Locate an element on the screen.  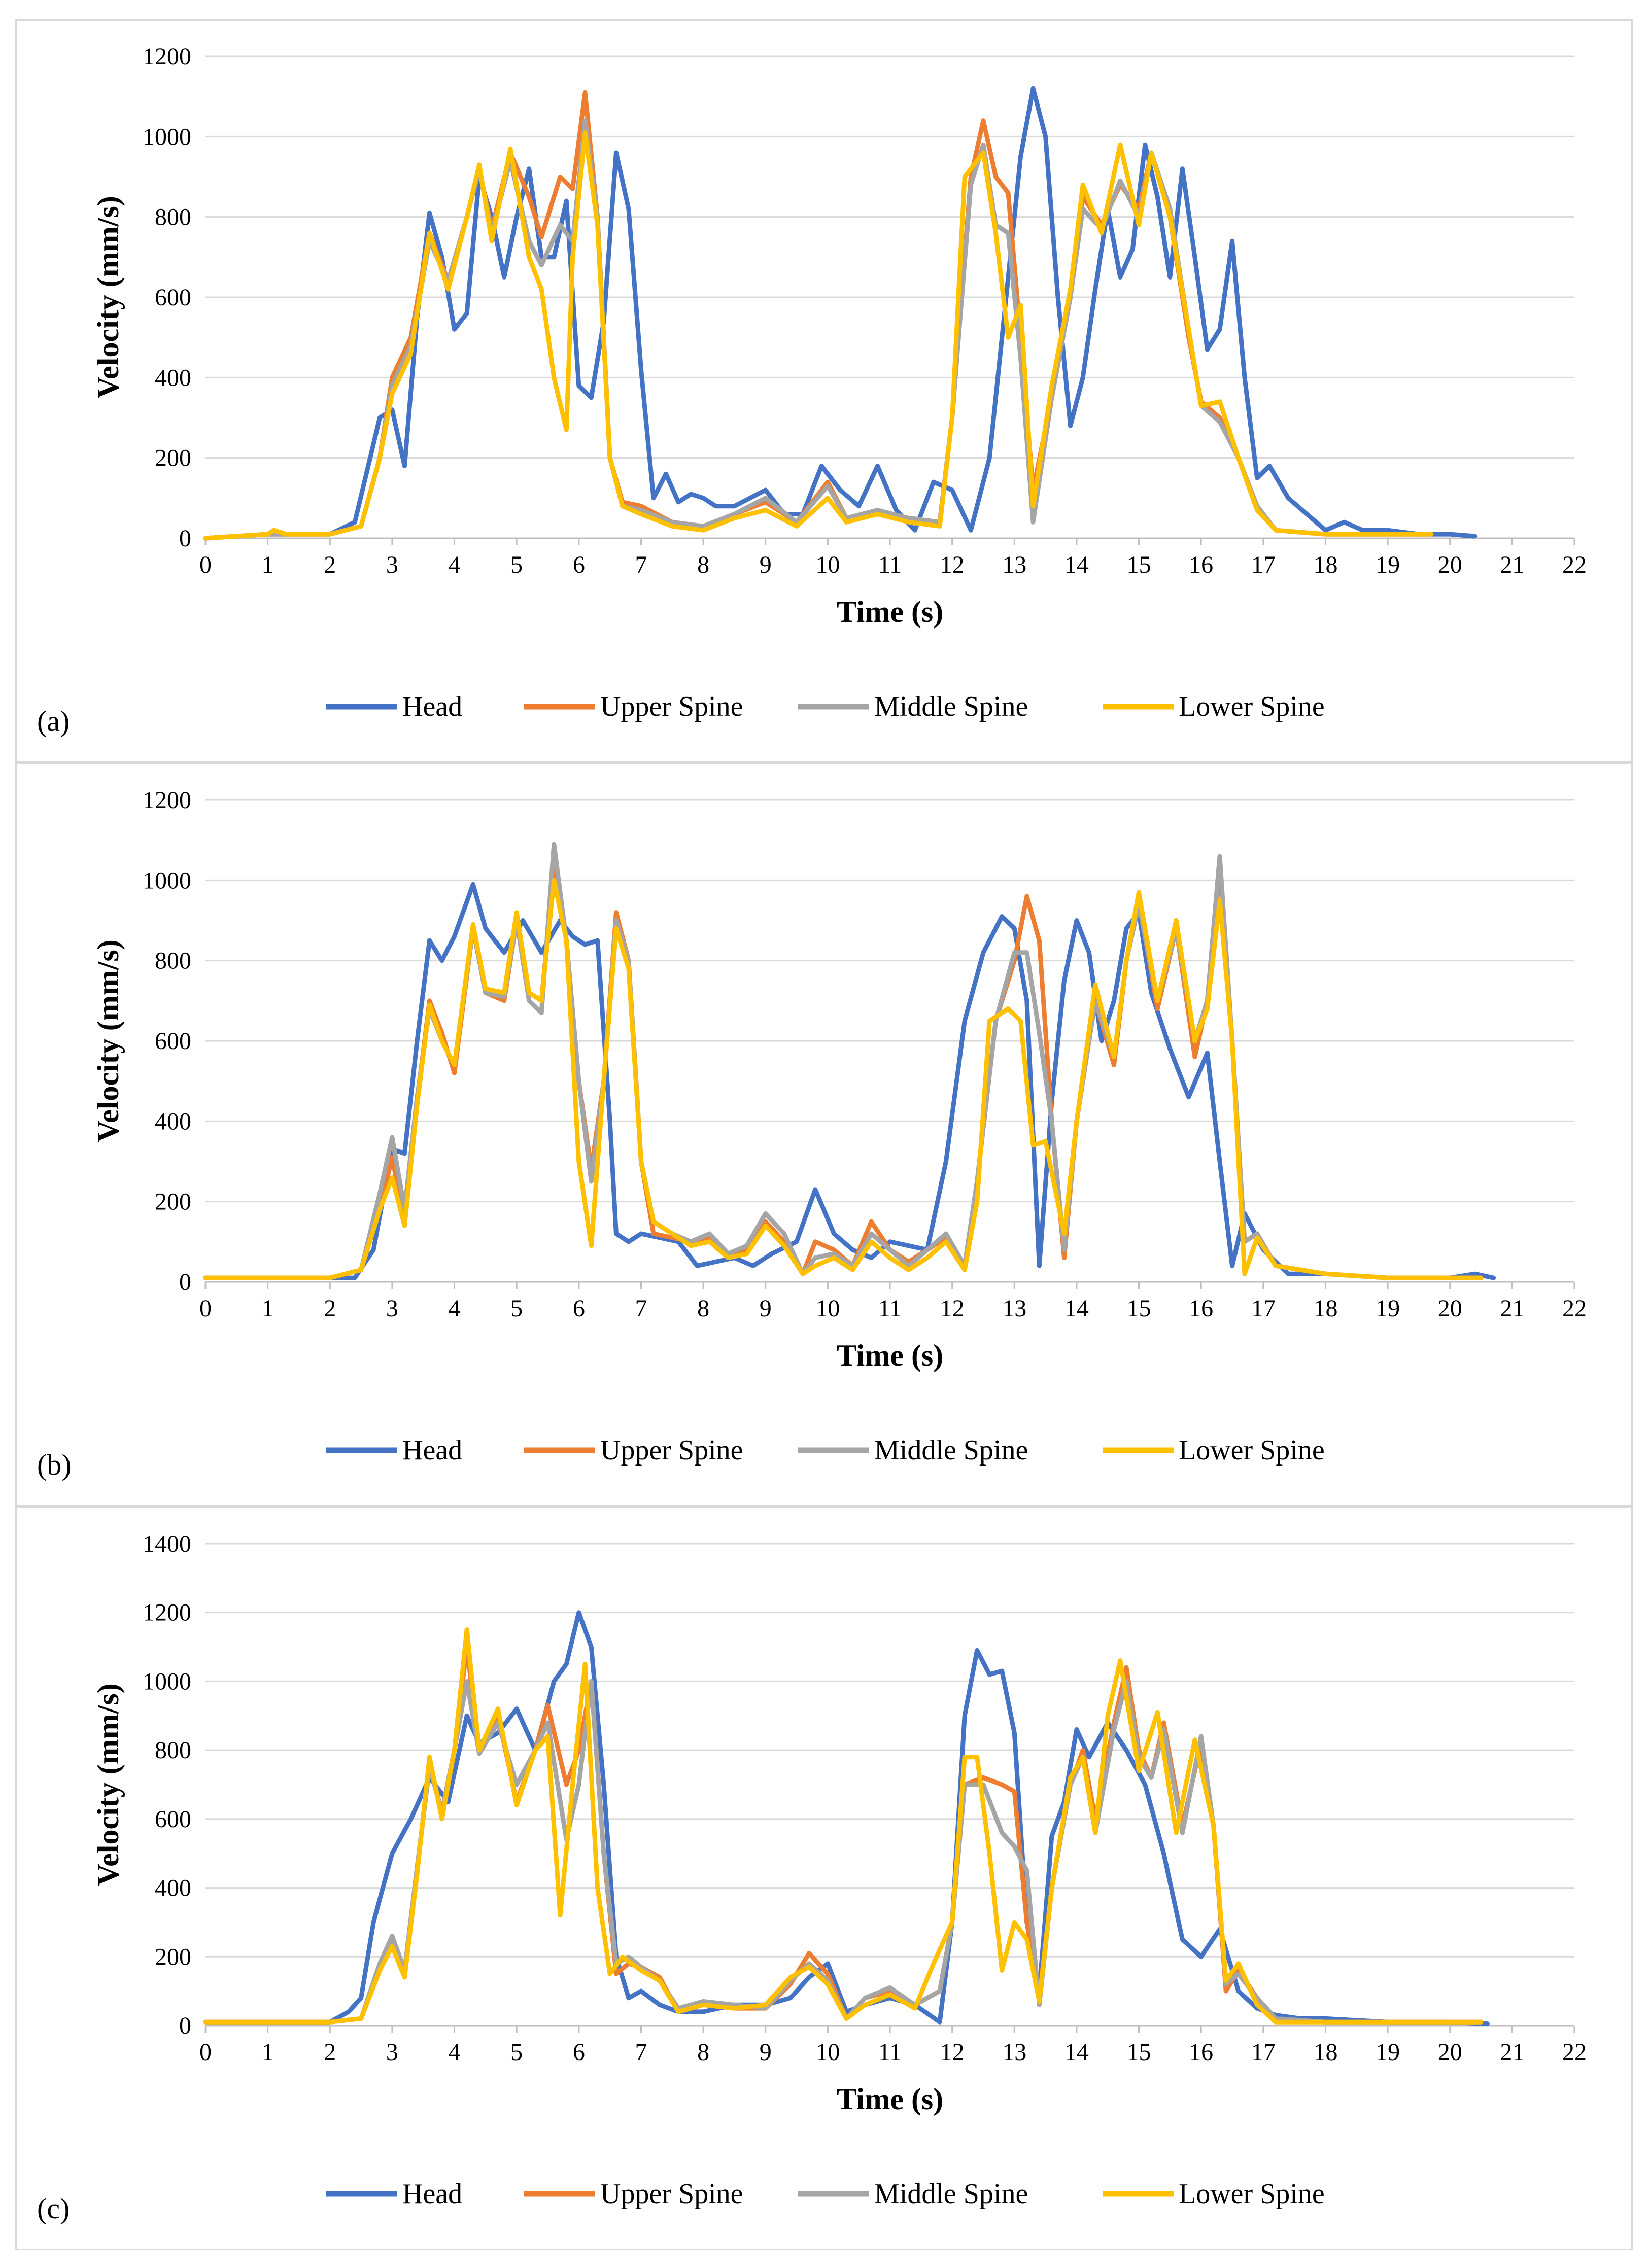
series-line-head is located at coordinates (850, 1081).